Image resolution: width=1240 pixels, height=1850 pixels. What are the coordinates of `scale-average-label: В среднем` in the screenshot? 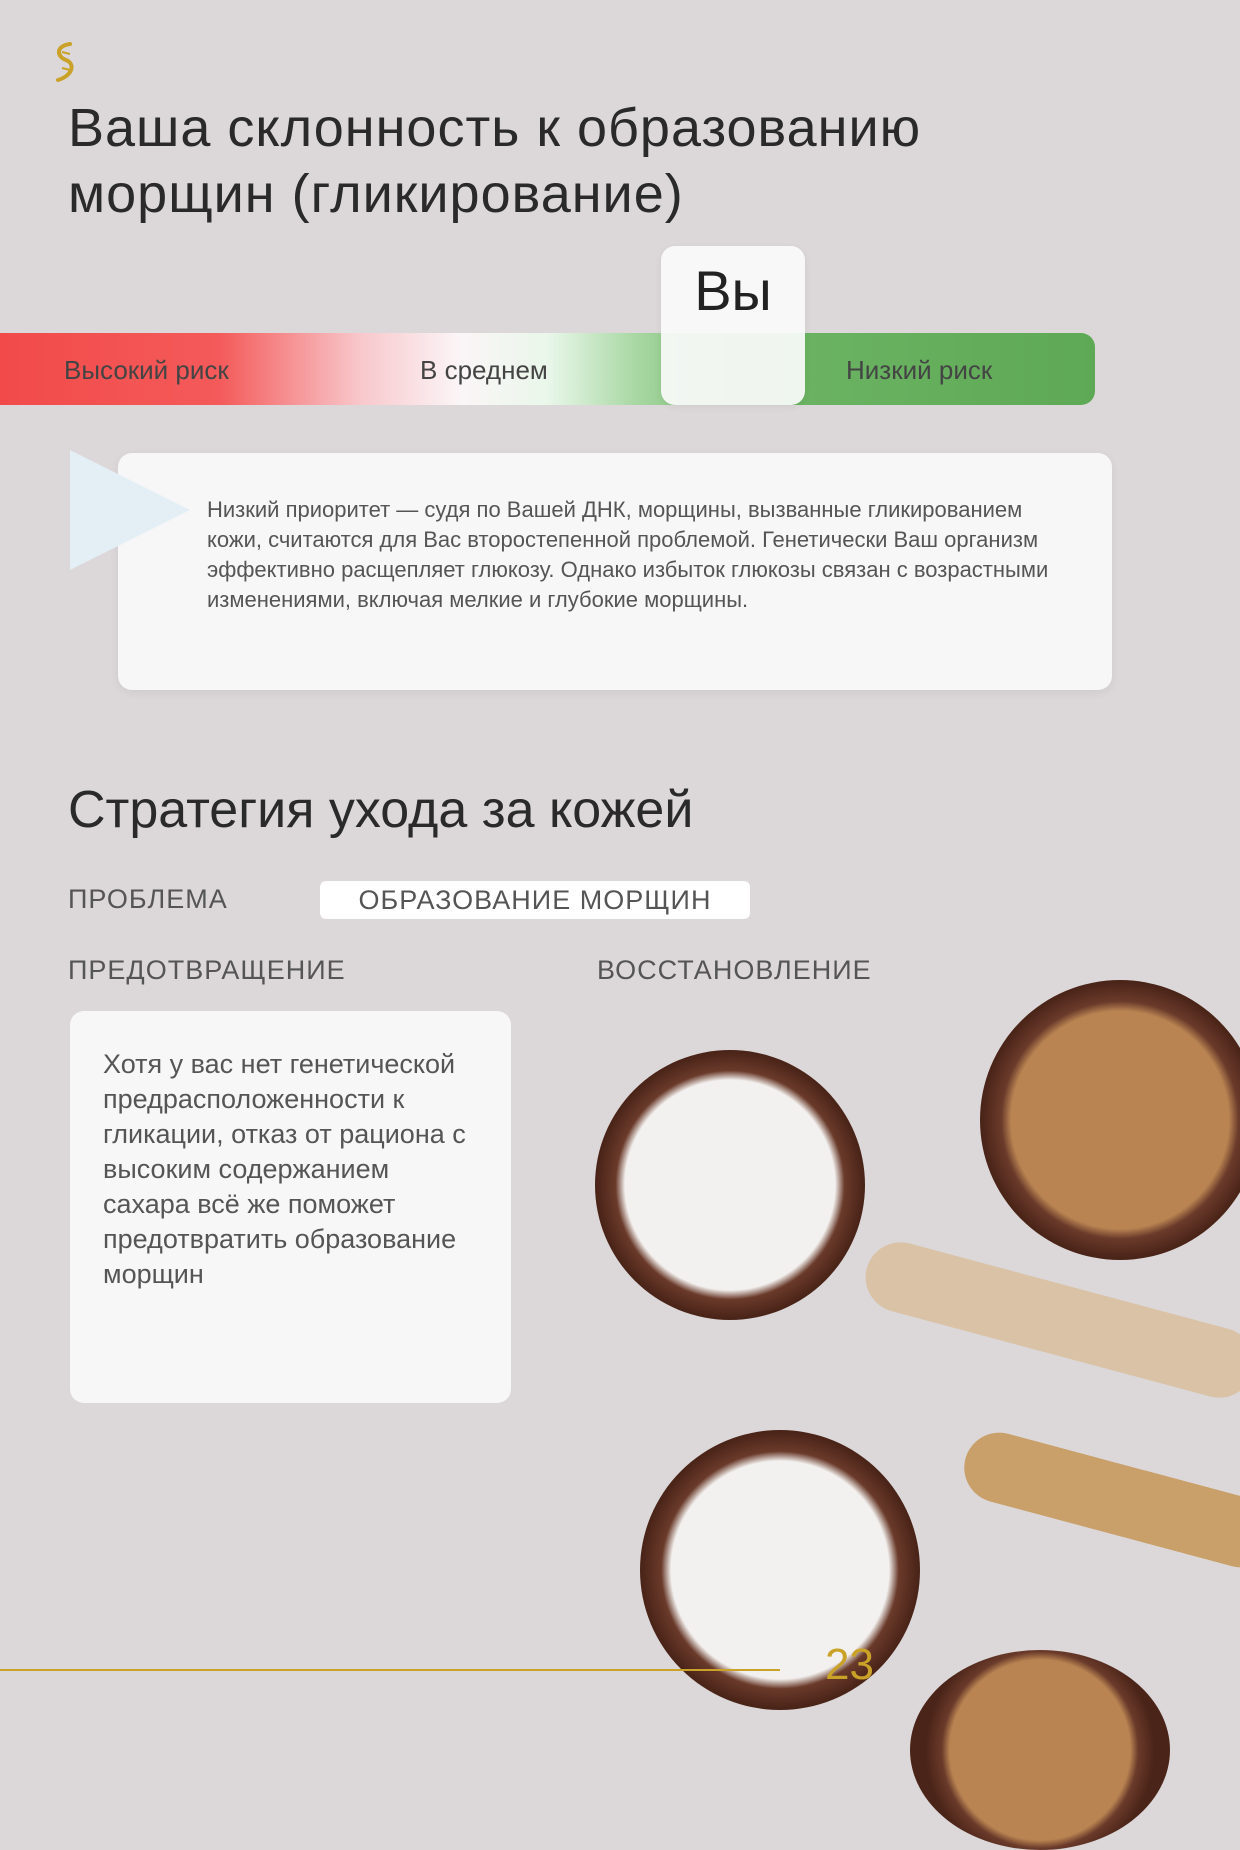 It's located at (484, 370).